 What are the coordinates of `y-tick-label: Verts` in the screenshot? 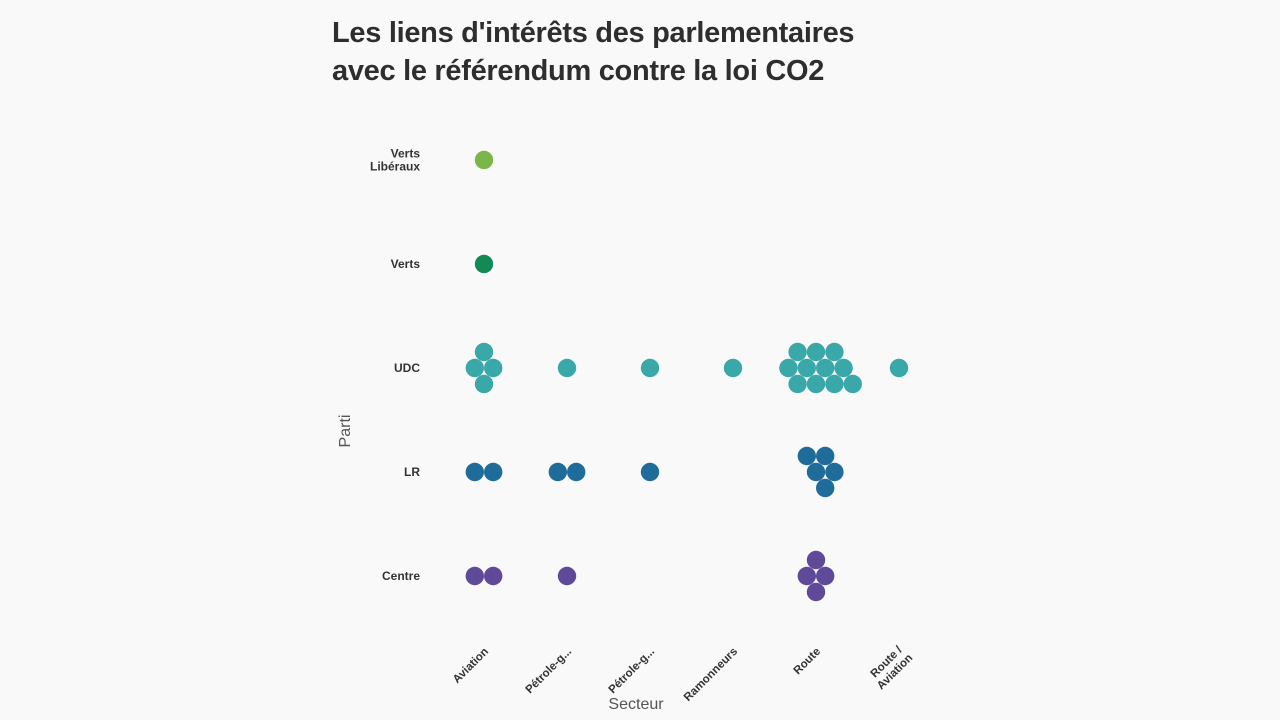 It's located at (406, 264).